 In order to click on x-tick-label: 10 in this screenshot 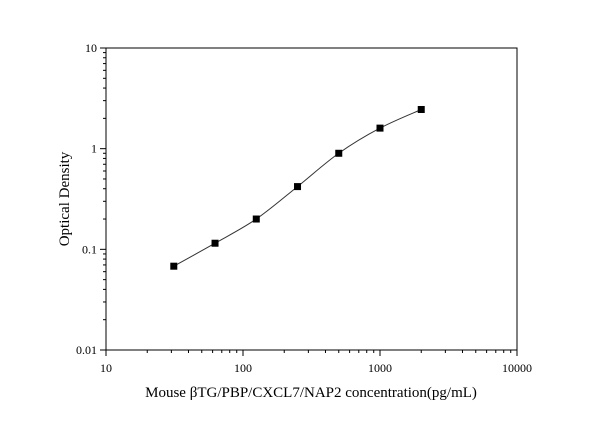, I will do `click(106, 368)`.